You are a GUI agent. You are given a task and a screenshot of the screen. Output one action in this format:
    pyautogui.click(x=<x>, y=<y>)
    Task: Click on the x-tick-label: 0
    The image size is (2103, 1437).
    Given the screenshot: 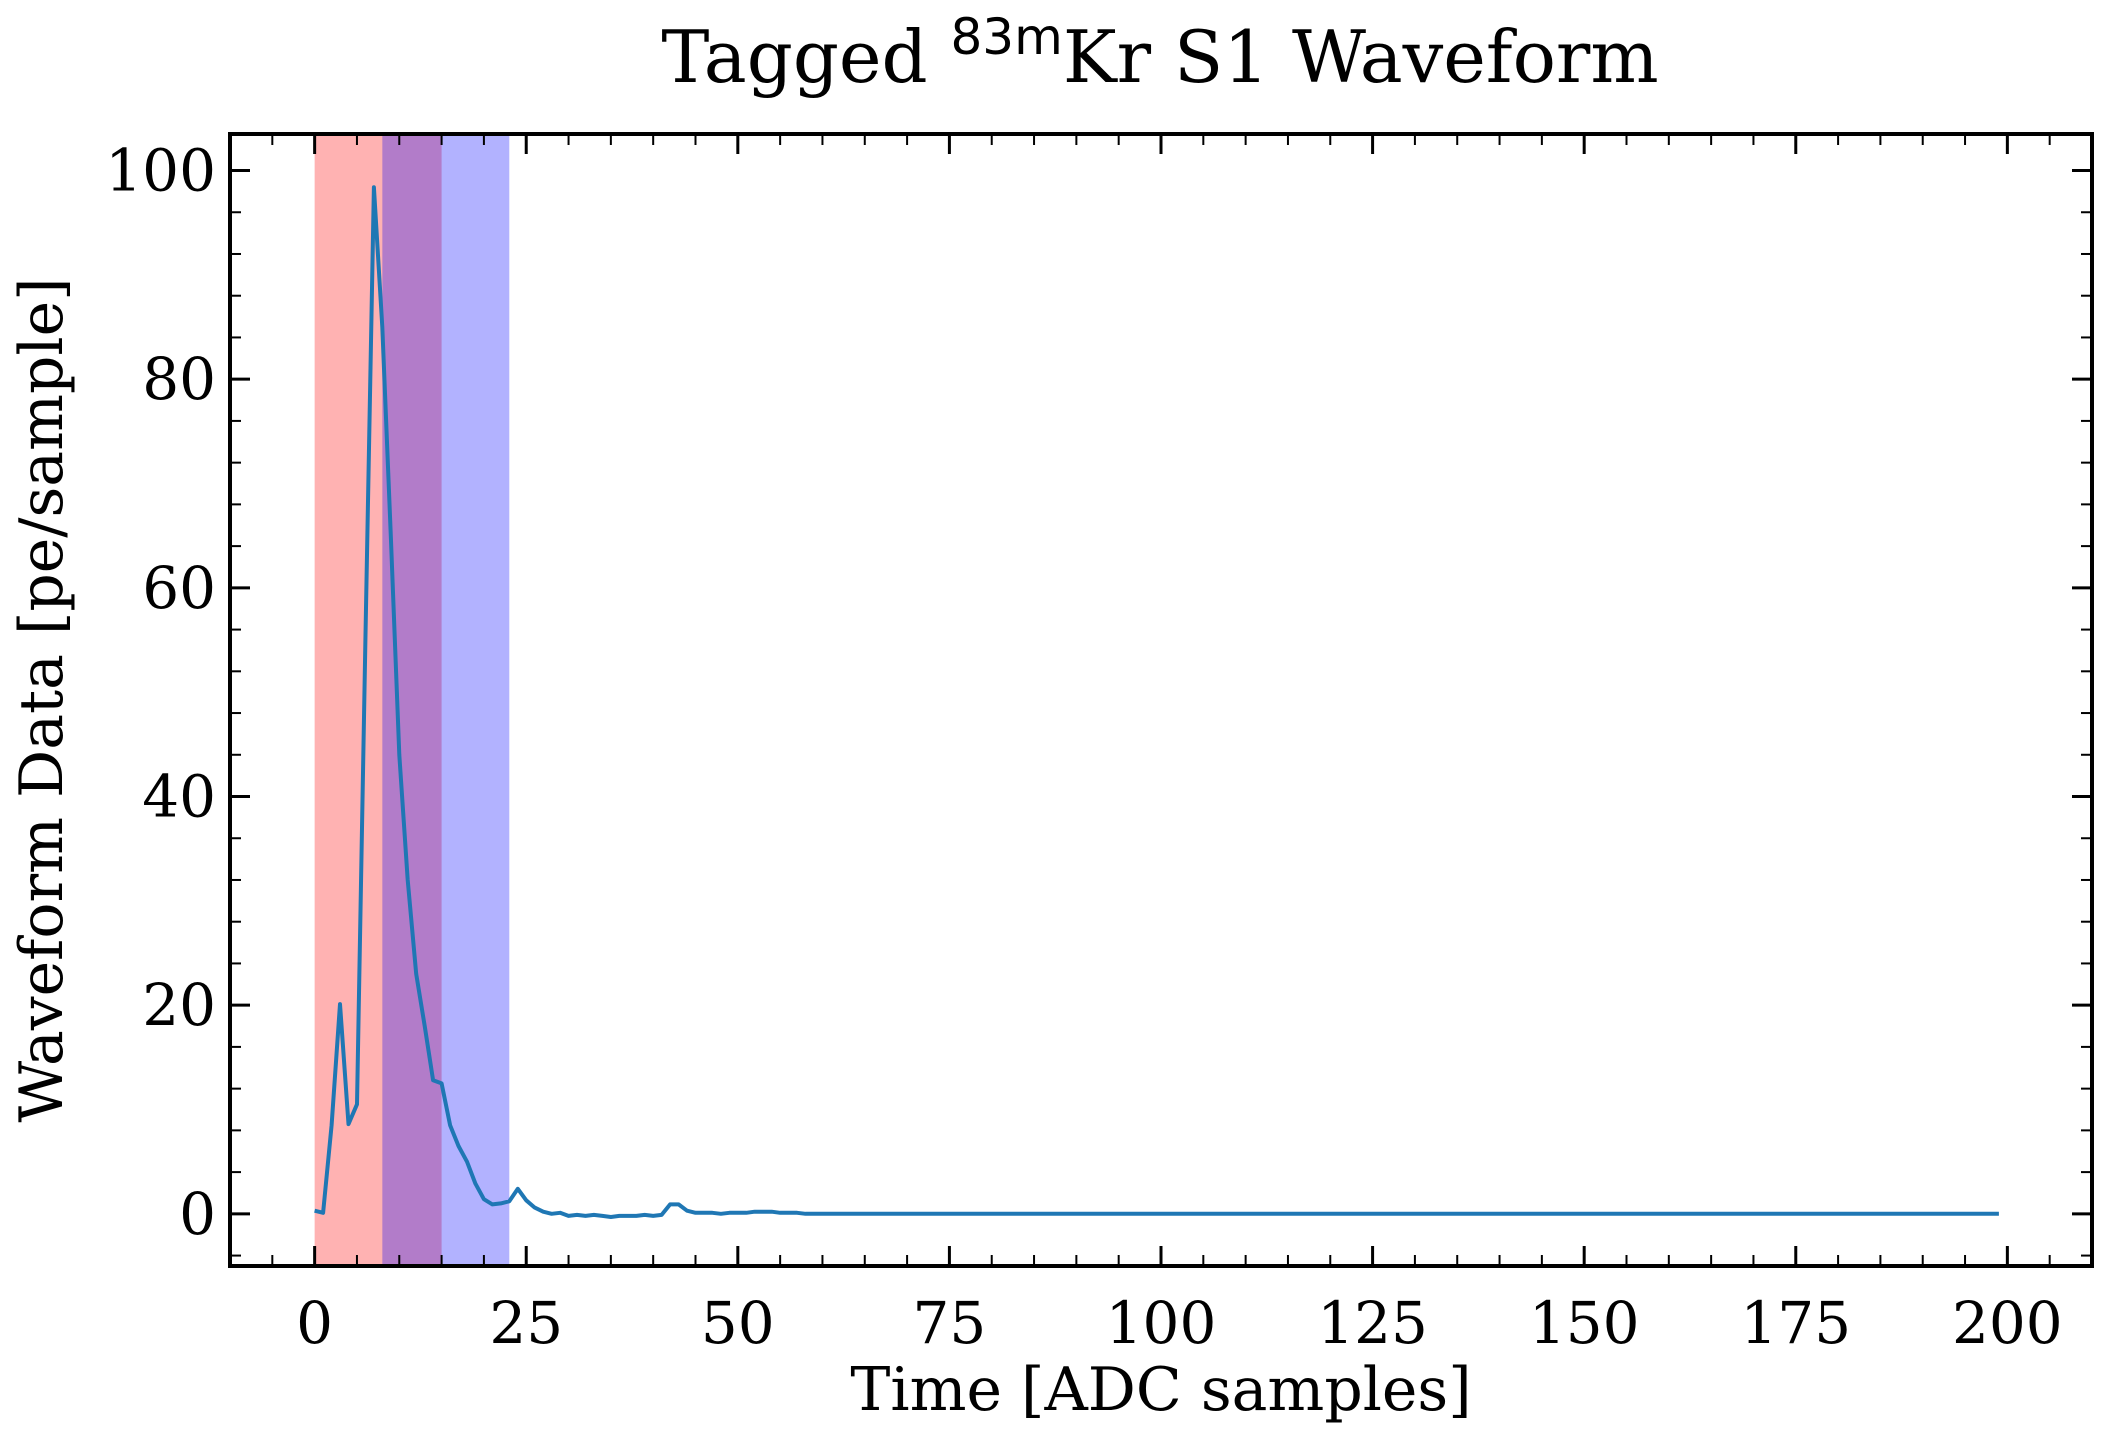 What is the action you would take?
    pyautogui.click(x=314, y=1323)
    